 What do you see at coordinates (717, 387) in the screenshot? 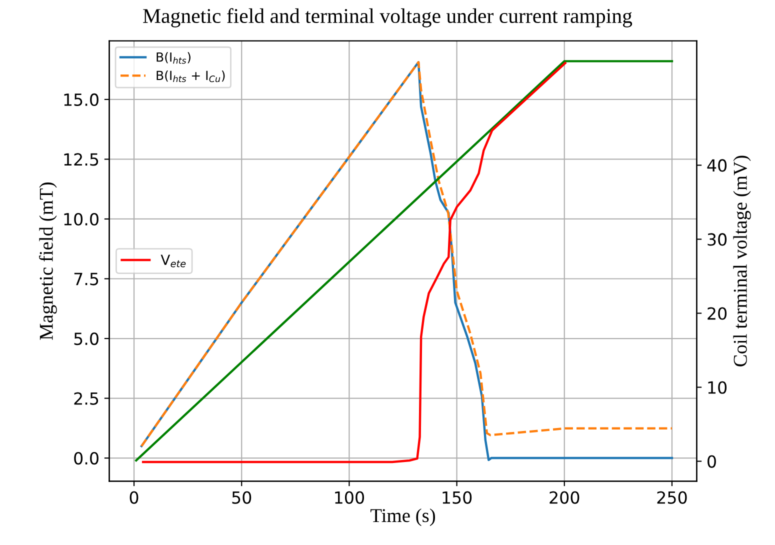
I see `y2-tick-label: 10` at bounding box center [717, 387].